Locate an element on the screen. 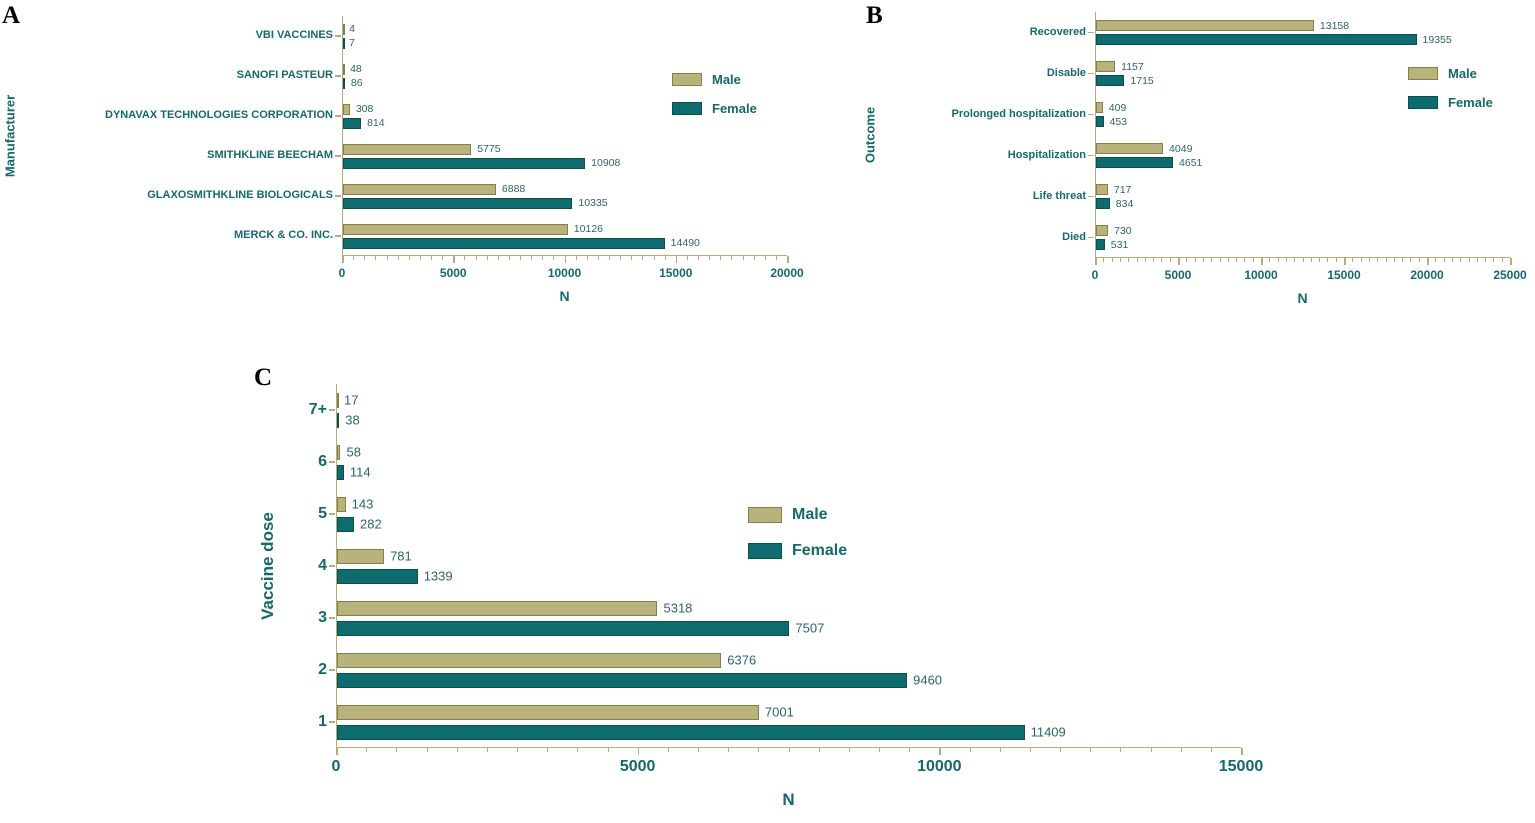 This screenshot has height=823, width=1535. value-label: 17 is located at coordinates (351, 400).